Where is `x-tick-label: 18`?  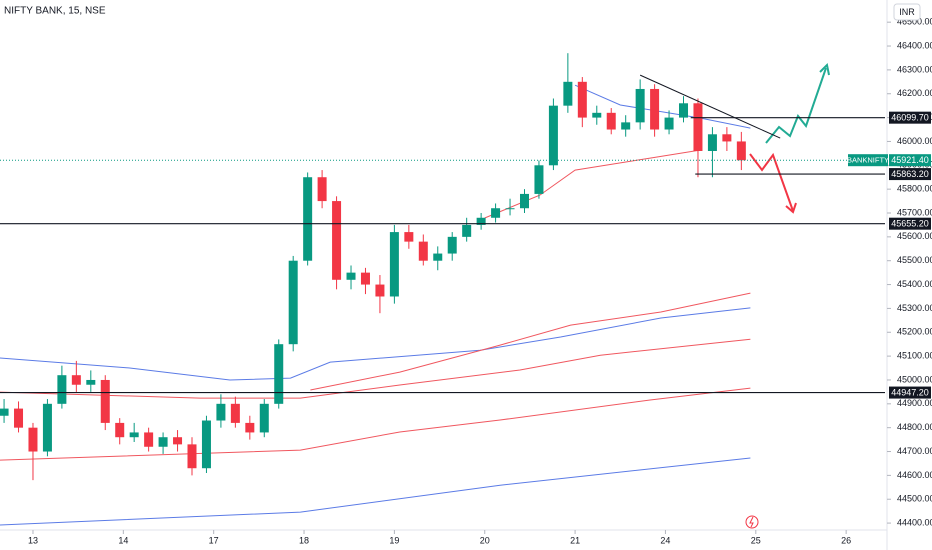
x-tick-label: 18 is located at coordinates (304, 540).